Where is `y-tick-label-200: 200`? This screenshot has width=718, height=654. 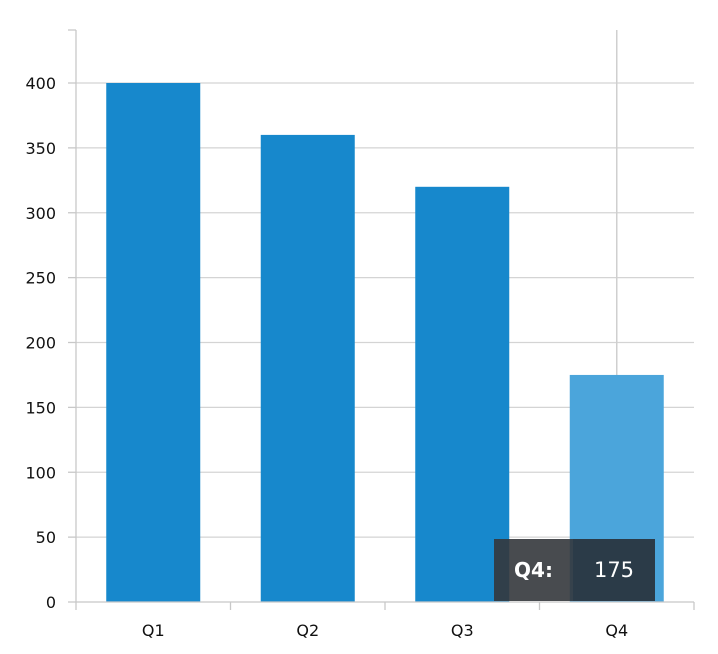
y-tick-label-200: 200 is located at coordinates (40, 343).